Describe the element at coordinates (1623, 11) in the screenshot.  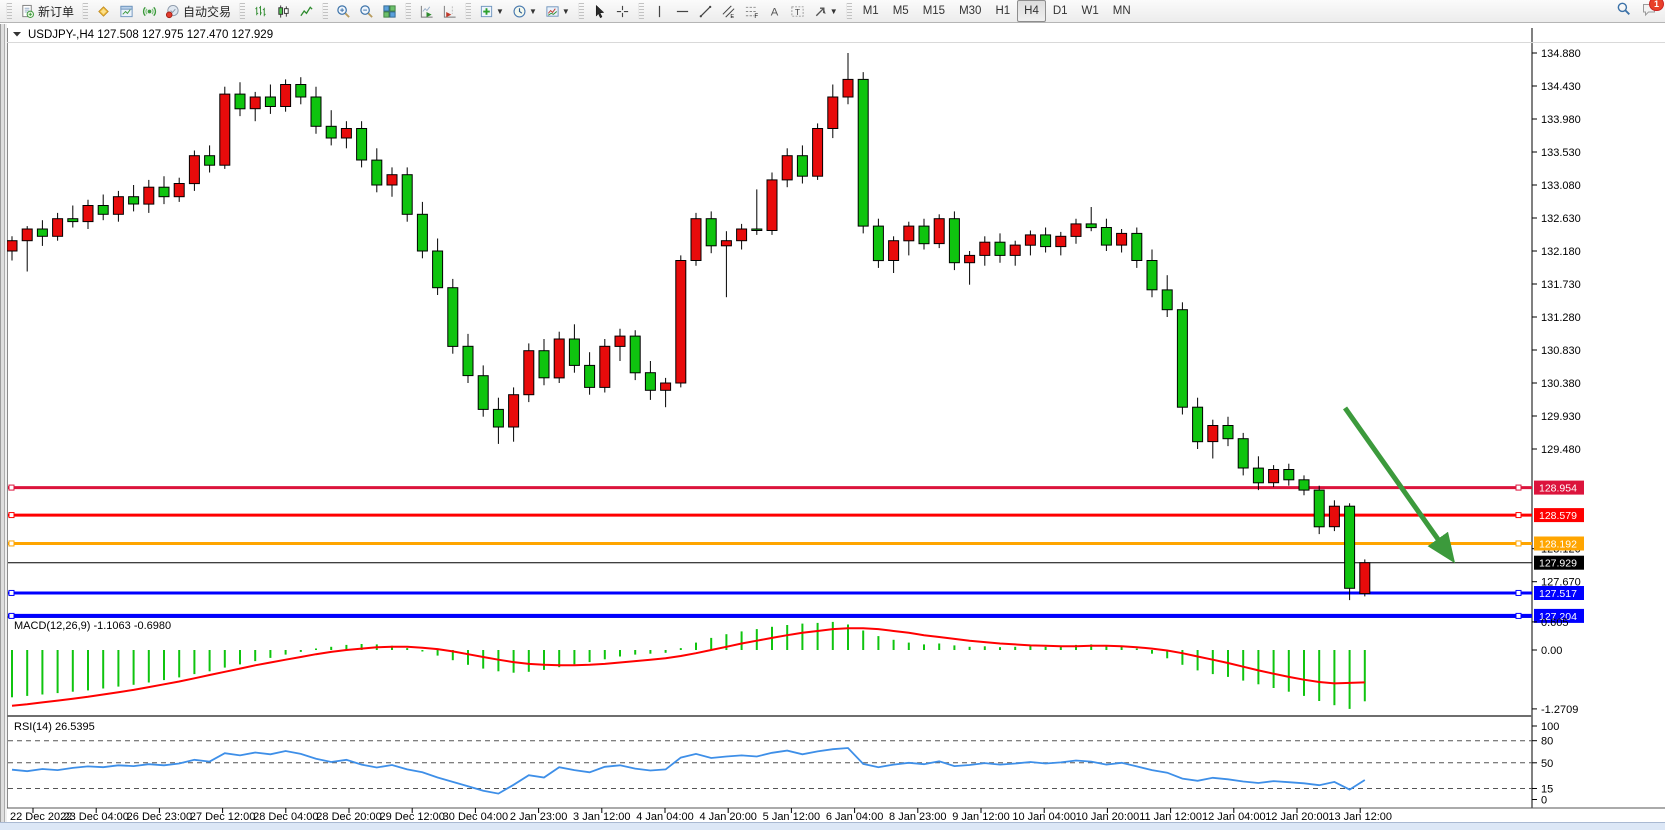
I see `search-button` at that location.